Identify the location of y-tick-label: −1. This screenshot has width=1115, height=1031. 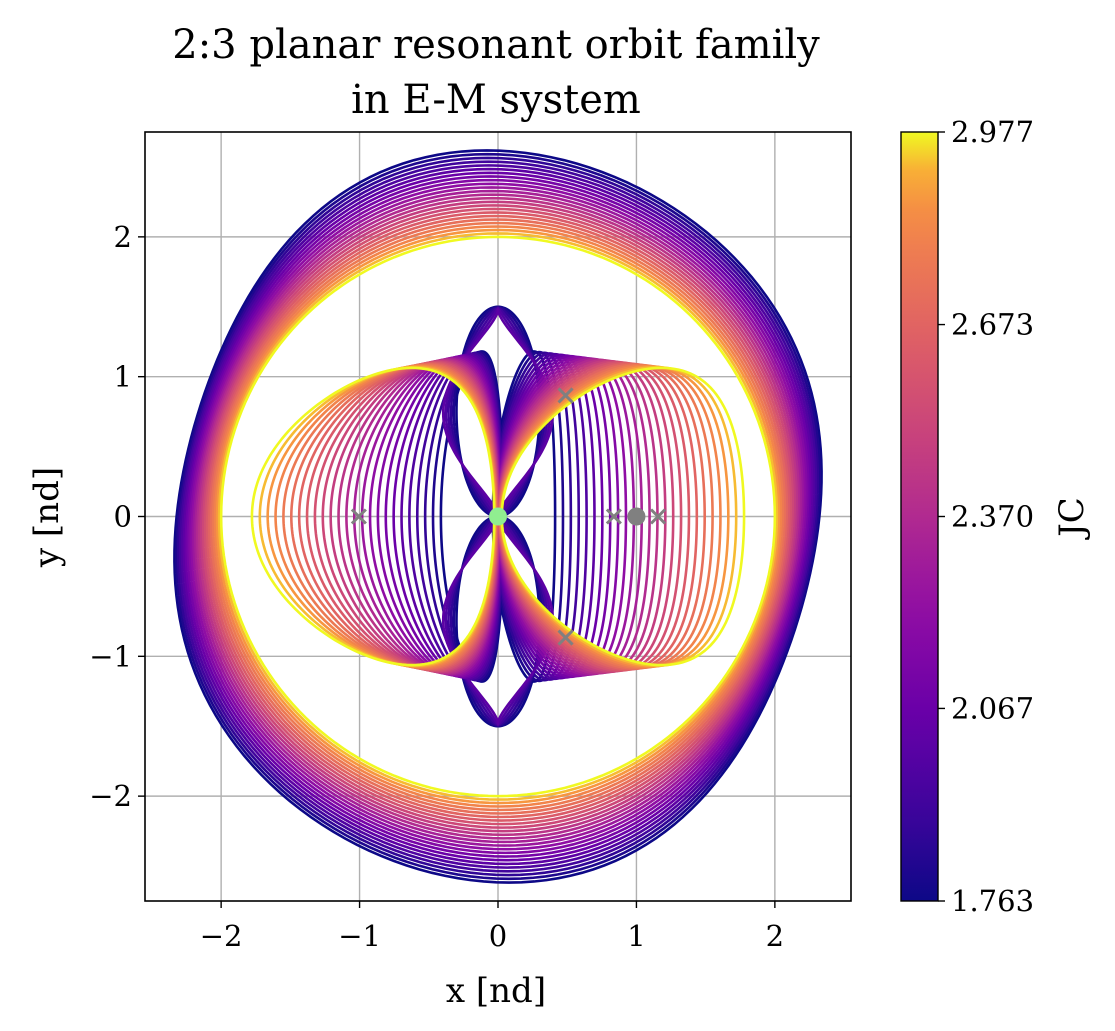
(110, 656).